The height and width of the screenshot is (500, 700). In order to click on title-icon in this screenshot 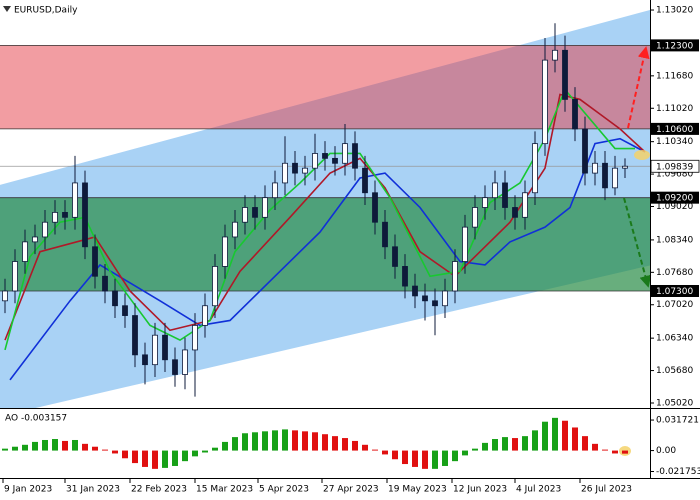, I will do `click(7, 9)`.